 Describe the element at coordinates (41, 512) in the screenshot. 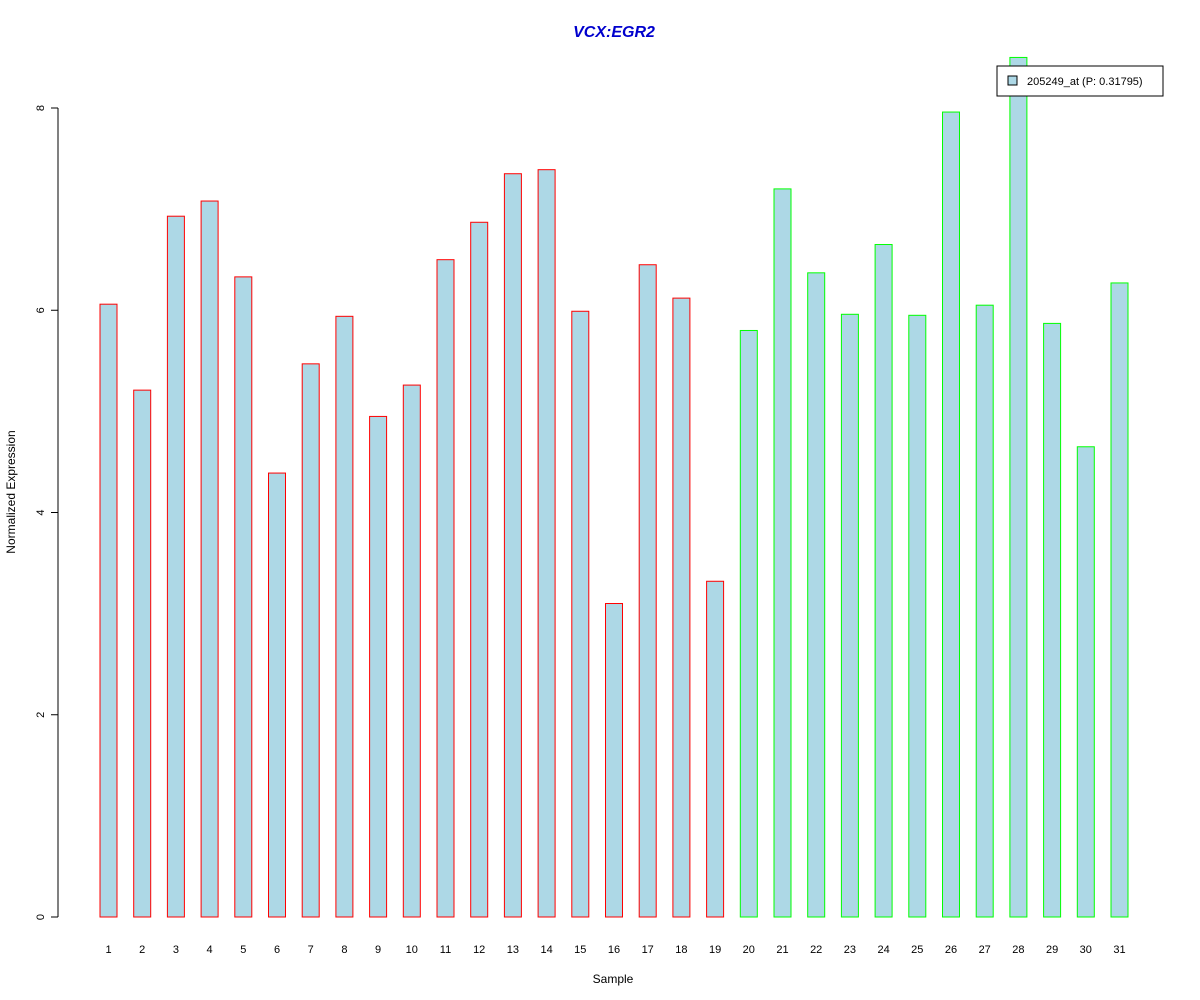

I see `y-tick-label: 4` at that location.